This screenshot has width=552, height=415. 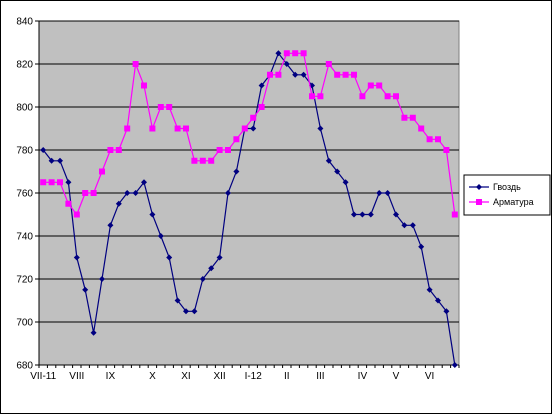 What do you see at coordinates (43, 376) in the screenshot?
I see `x-tick-label: VII-11` at bounding box center [43, 376].